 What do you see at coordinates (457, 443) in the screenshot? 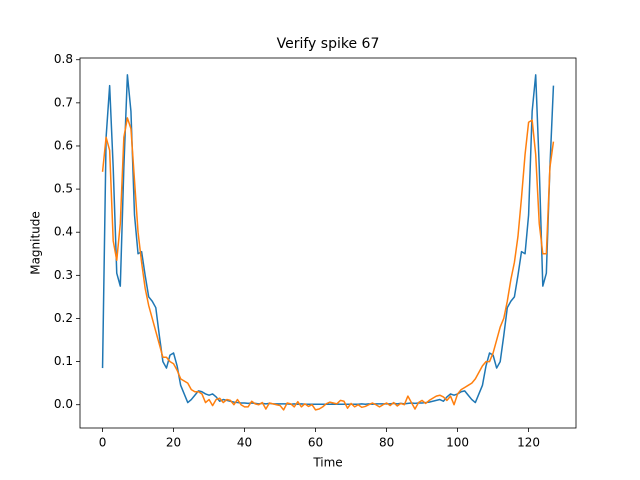
I see `x-tick-label: 100` at bounding box center [457, 443].